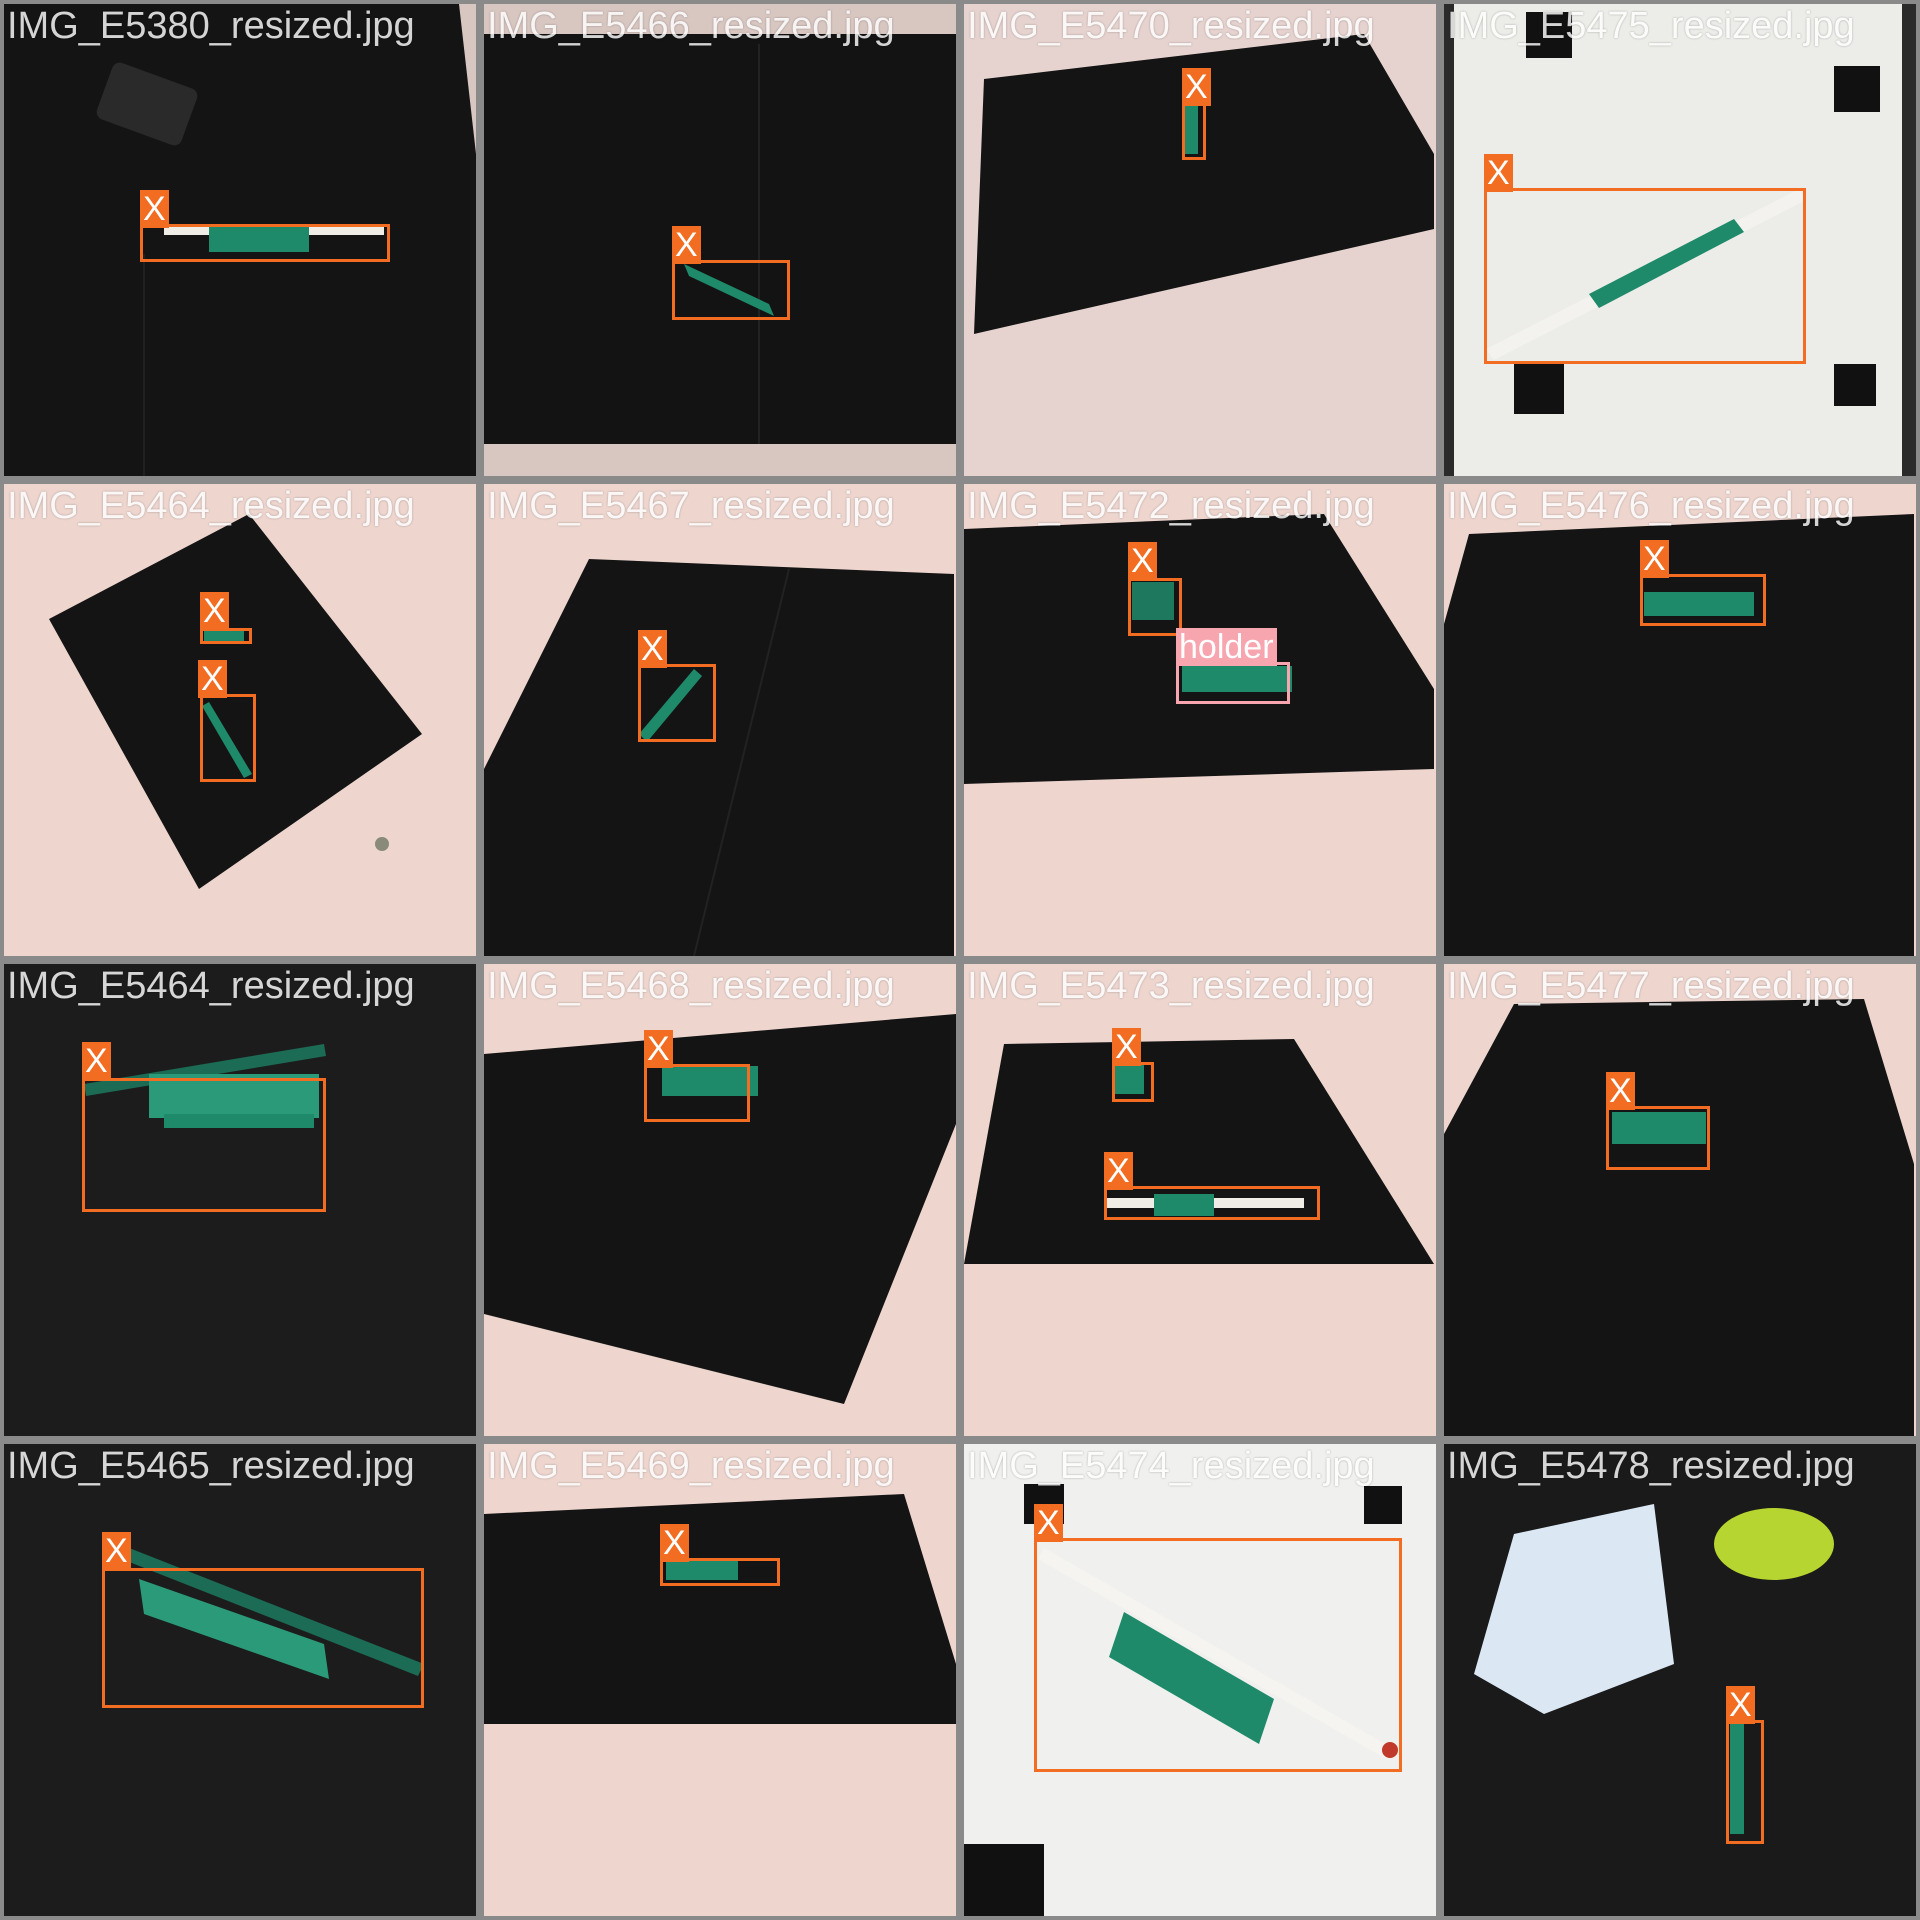 The image size is (1920, 1920). What do you see at coordinates (691, 506) in the screenshot?
I see `file-name-label: IMG_E5467_resized.jpg` at bounding box center [691, 506].